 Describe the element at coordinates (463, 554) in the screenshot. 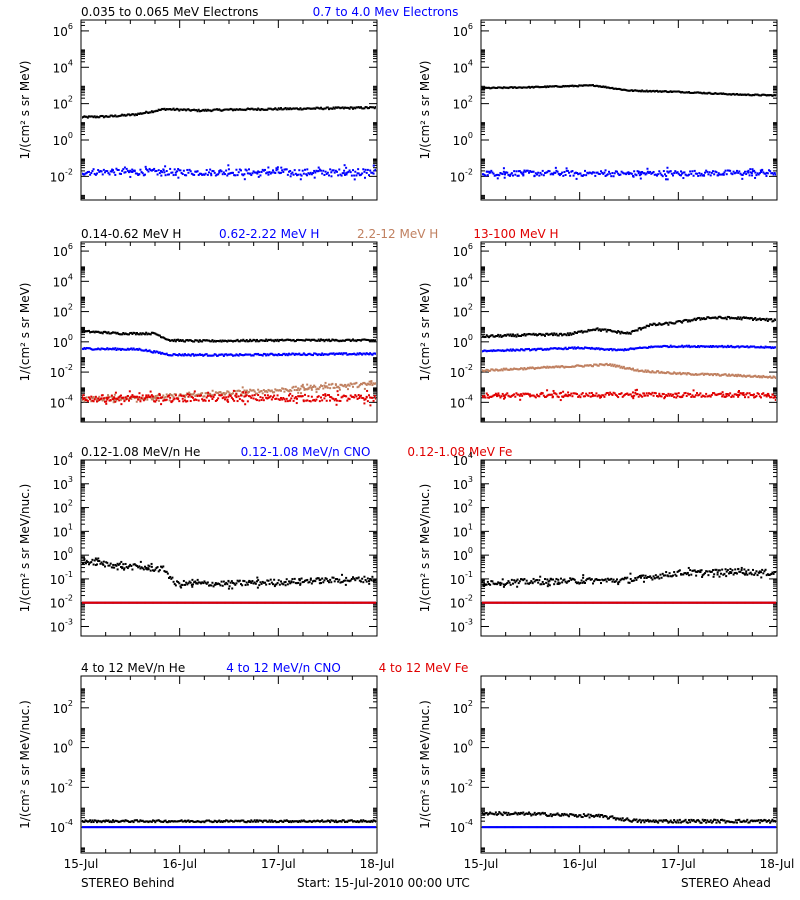

I see `y-tick-label: 100` at that location.